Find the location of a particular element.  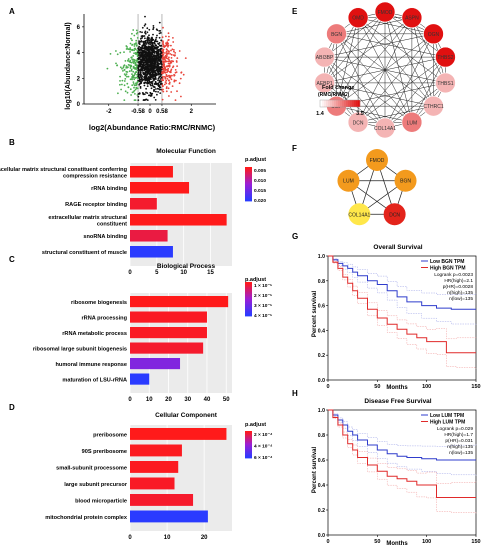

hub-node-label: FMOD is located at coordinates (377, 161).